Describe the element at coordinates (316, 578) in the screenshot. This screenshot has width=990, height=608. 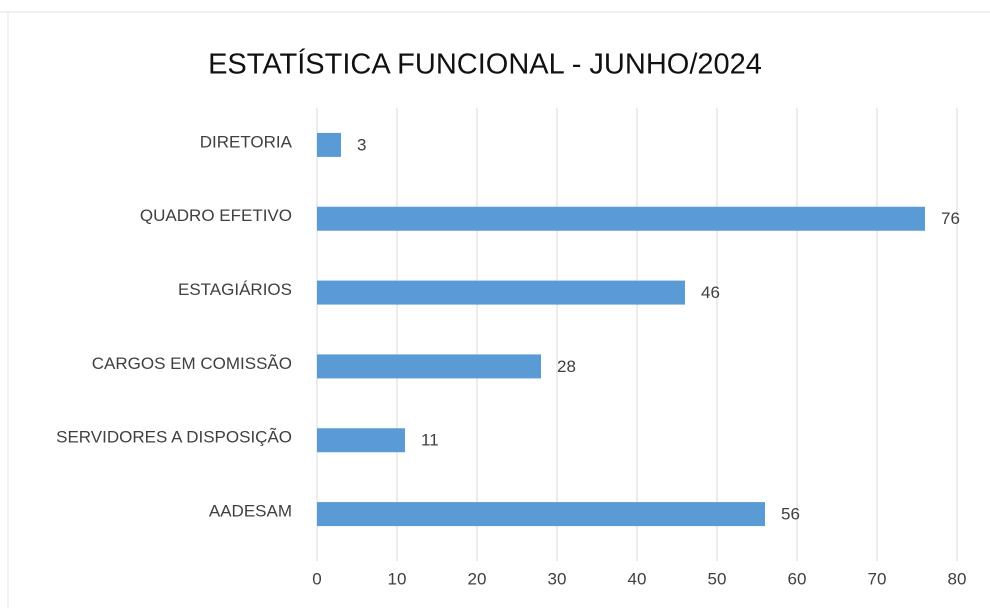
I see `x-tick-label: 0` at that location.